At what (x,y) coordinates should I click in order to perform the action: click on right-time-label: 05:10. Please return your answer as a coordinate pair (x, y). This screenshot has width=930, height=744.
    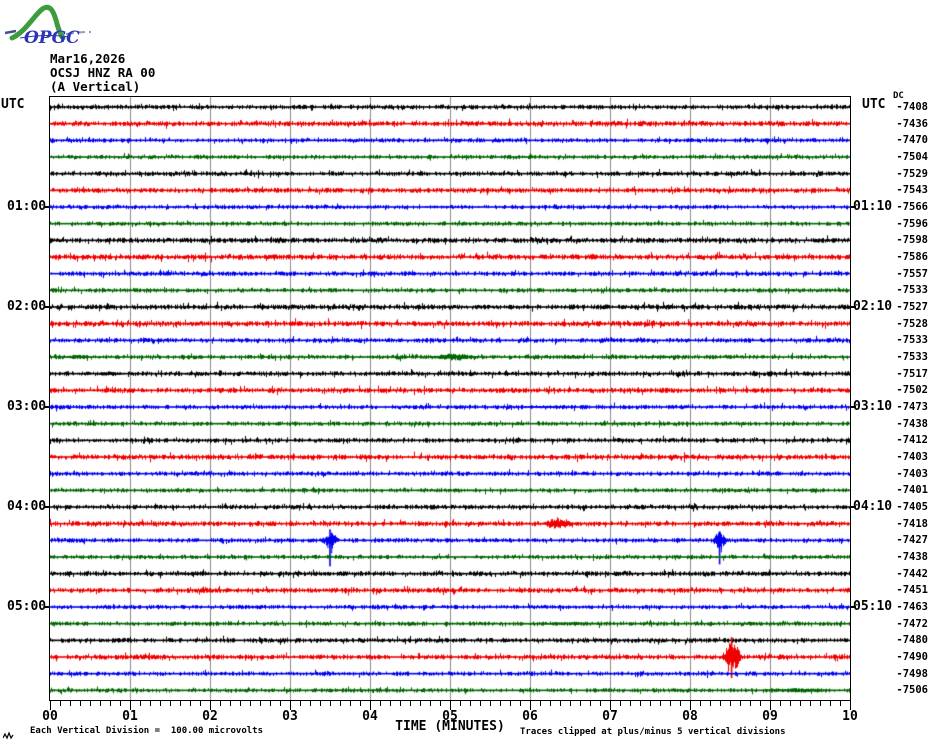
    Looking at the image, I should click on (873, 606).